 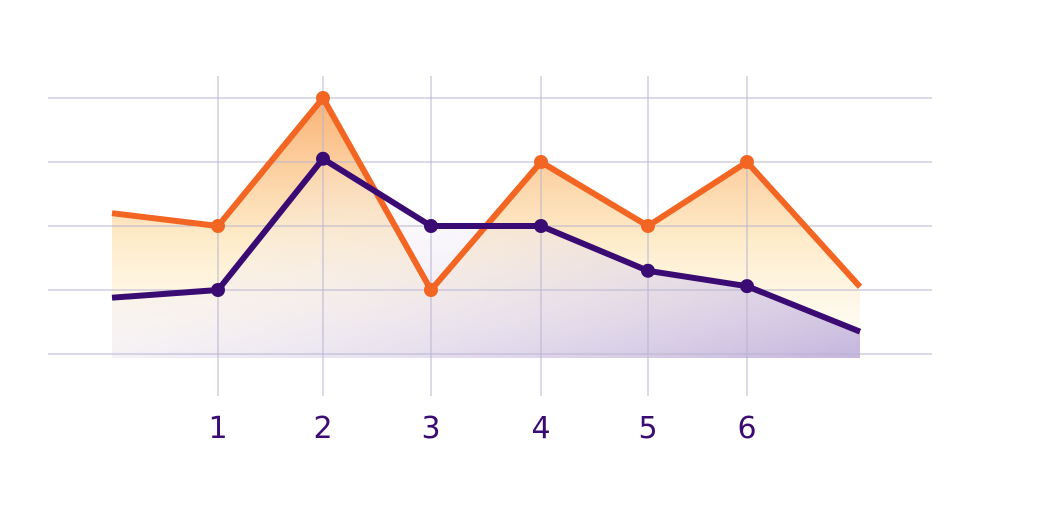 I want to click on x-tick-label-5: 5, so click(x=647, y=428).